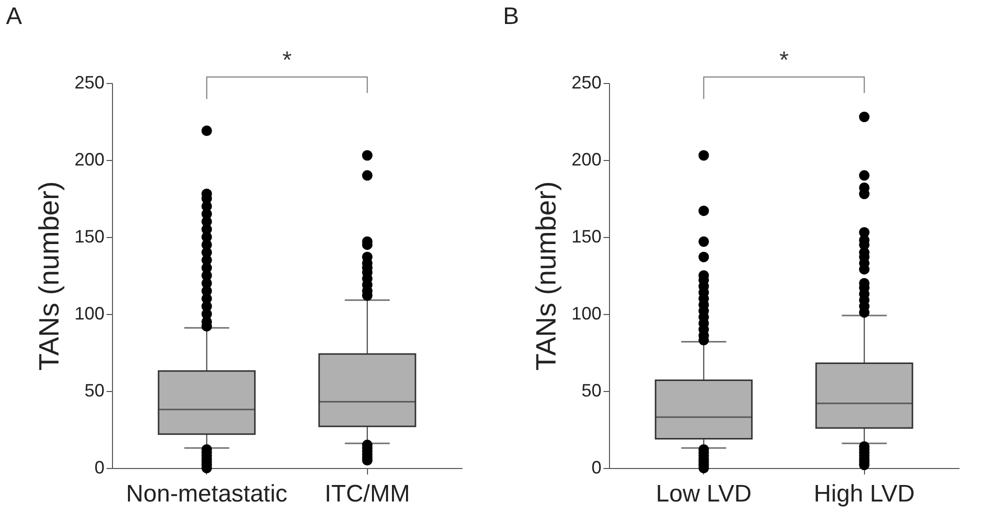 This screenshot has width=988, height=518. Describe the element at coordinates (704, 494) in the screenshot. I see `x-tick-label: Low LVD` at that location.